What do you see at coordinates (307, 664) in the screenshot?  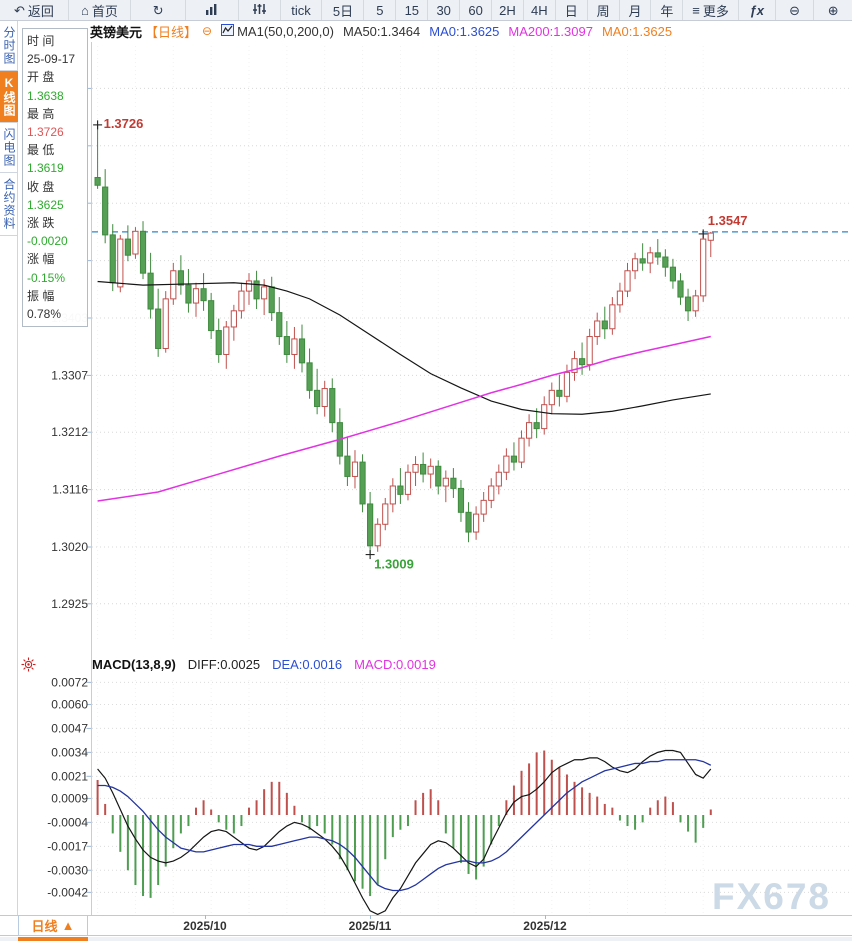 I see `macd-dea-value: DEA:0.0016` at bounding box center [307, 664].